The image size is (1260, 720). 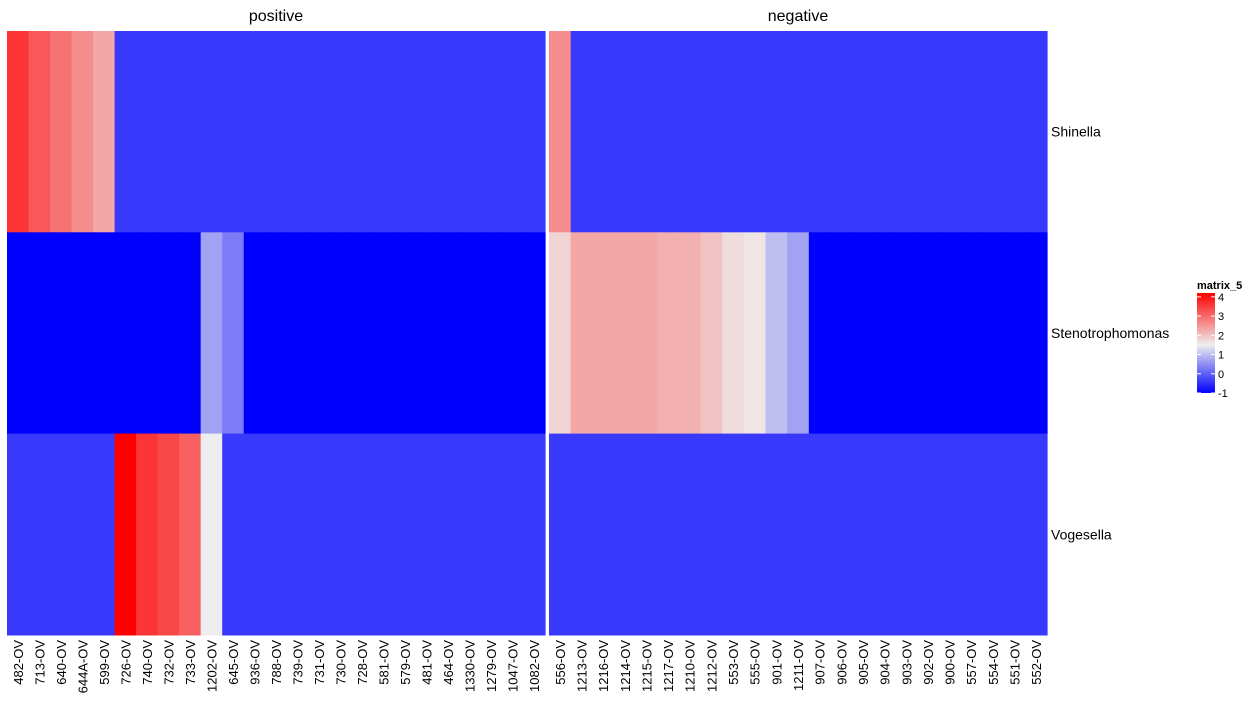 What do you see at coordinates (1221, 336) in the screenshot?
I see `legend-tick-label: 2` at bounding box center [1221, 336].